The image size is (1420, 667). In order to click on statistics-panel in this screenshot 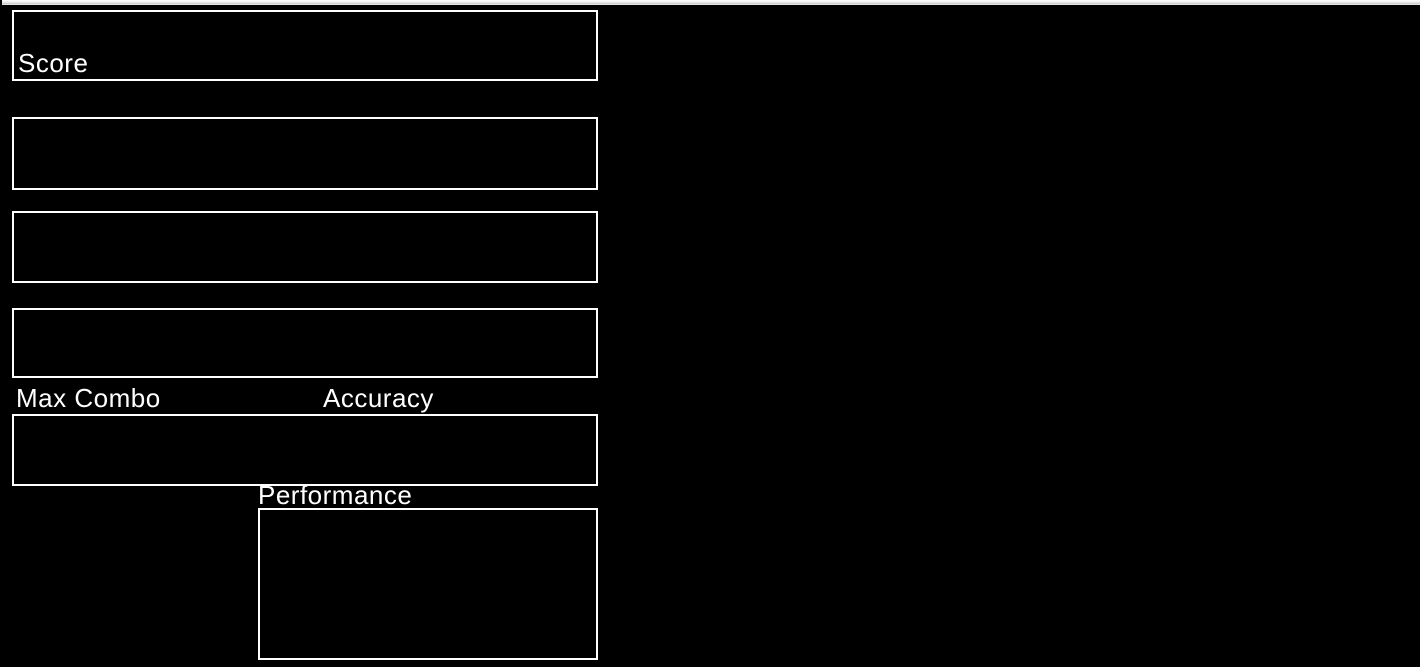, I will do `click(305, 450)`.